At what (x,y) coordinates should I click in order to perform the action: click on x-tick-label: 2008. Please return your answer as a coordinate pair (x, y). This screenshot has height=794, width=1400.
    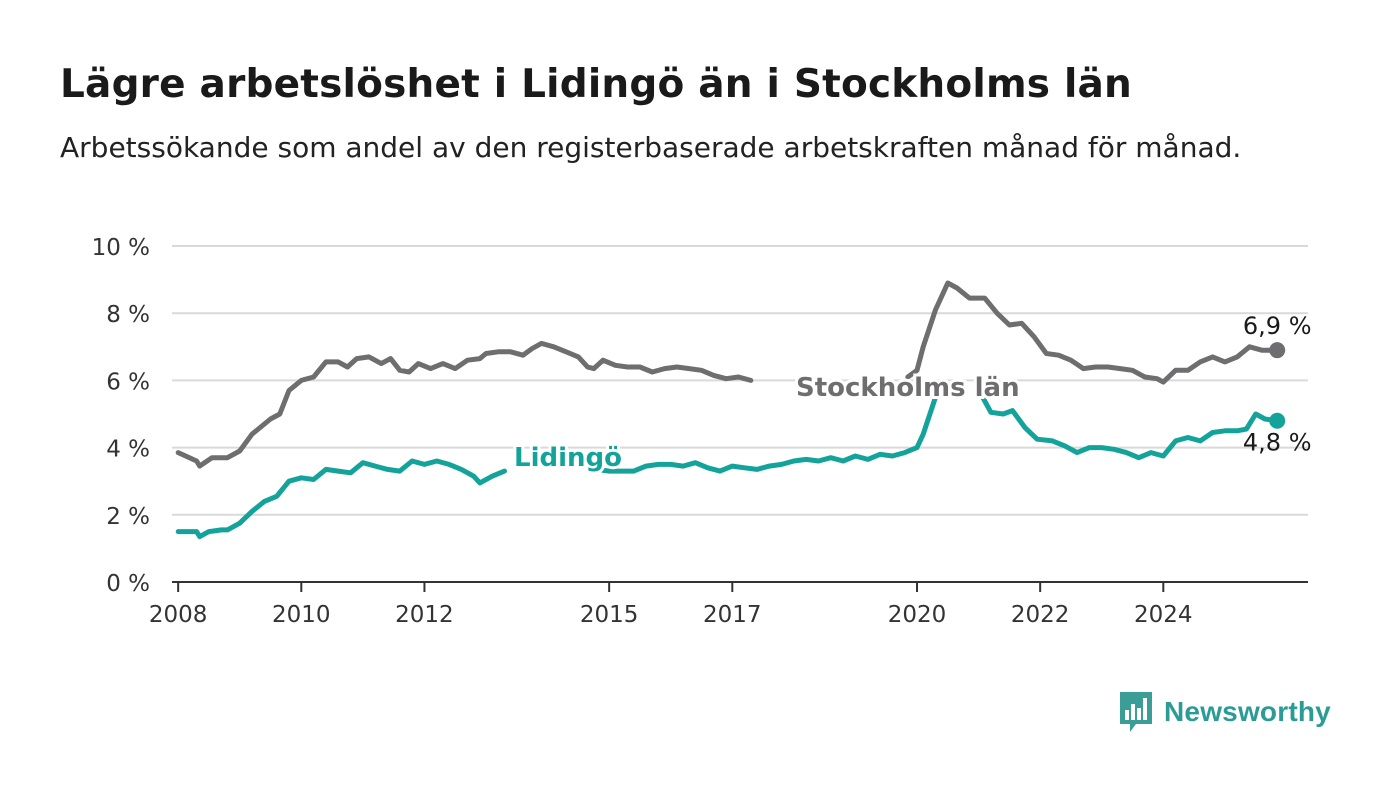
    Looking at the image, I should click on (178, 615).